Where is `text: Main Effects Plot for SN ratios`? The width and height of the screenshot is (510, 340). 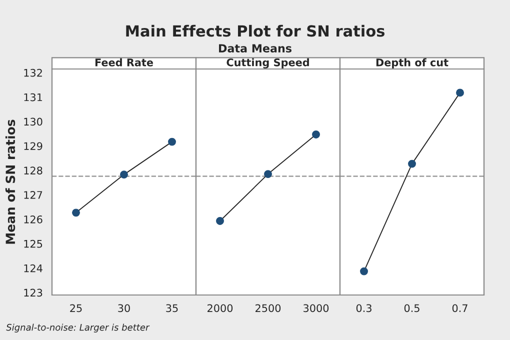
text: Main Effects Plot for SN ratios is located at coordinates (255, 30).